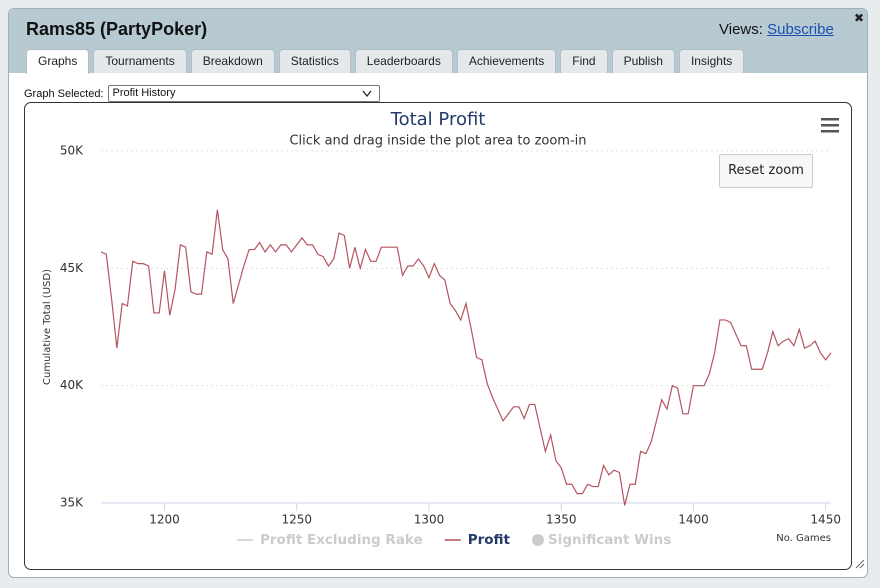 The image size is (880, 588). I want to click on selector-label: Graph Selected:, so click(64, 93).